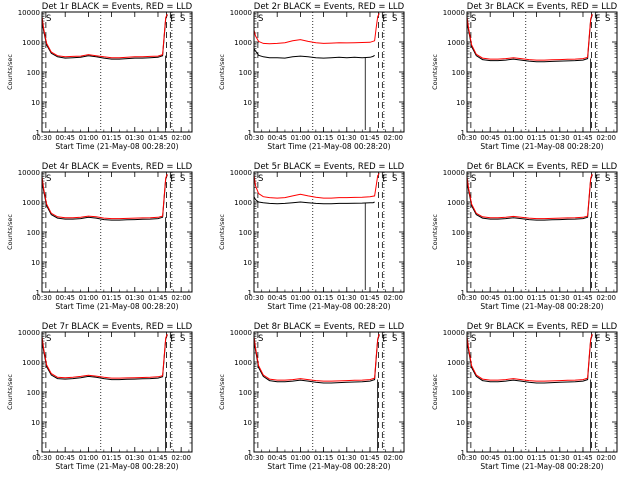 The height and width of the screenshot is (480, 640). What do you see at coordinates (542, 327) in the screenshot?
I see `panel-title: Det 9r BLACK = Events, RED = LLD` at bounding box center [542, 327].